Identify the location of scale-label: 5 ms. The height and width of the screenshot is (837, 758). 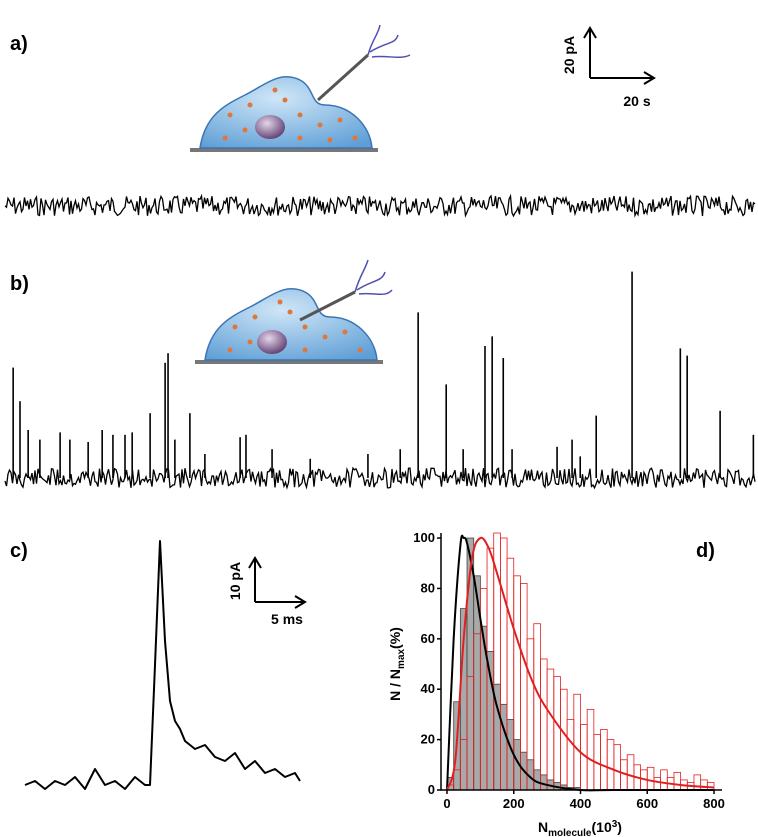
(287, 619).